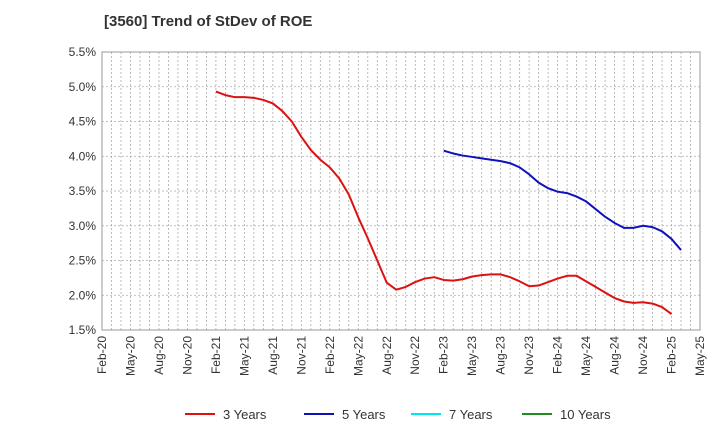  I want to click on x-tick-label: May-25, so click(700, 356).